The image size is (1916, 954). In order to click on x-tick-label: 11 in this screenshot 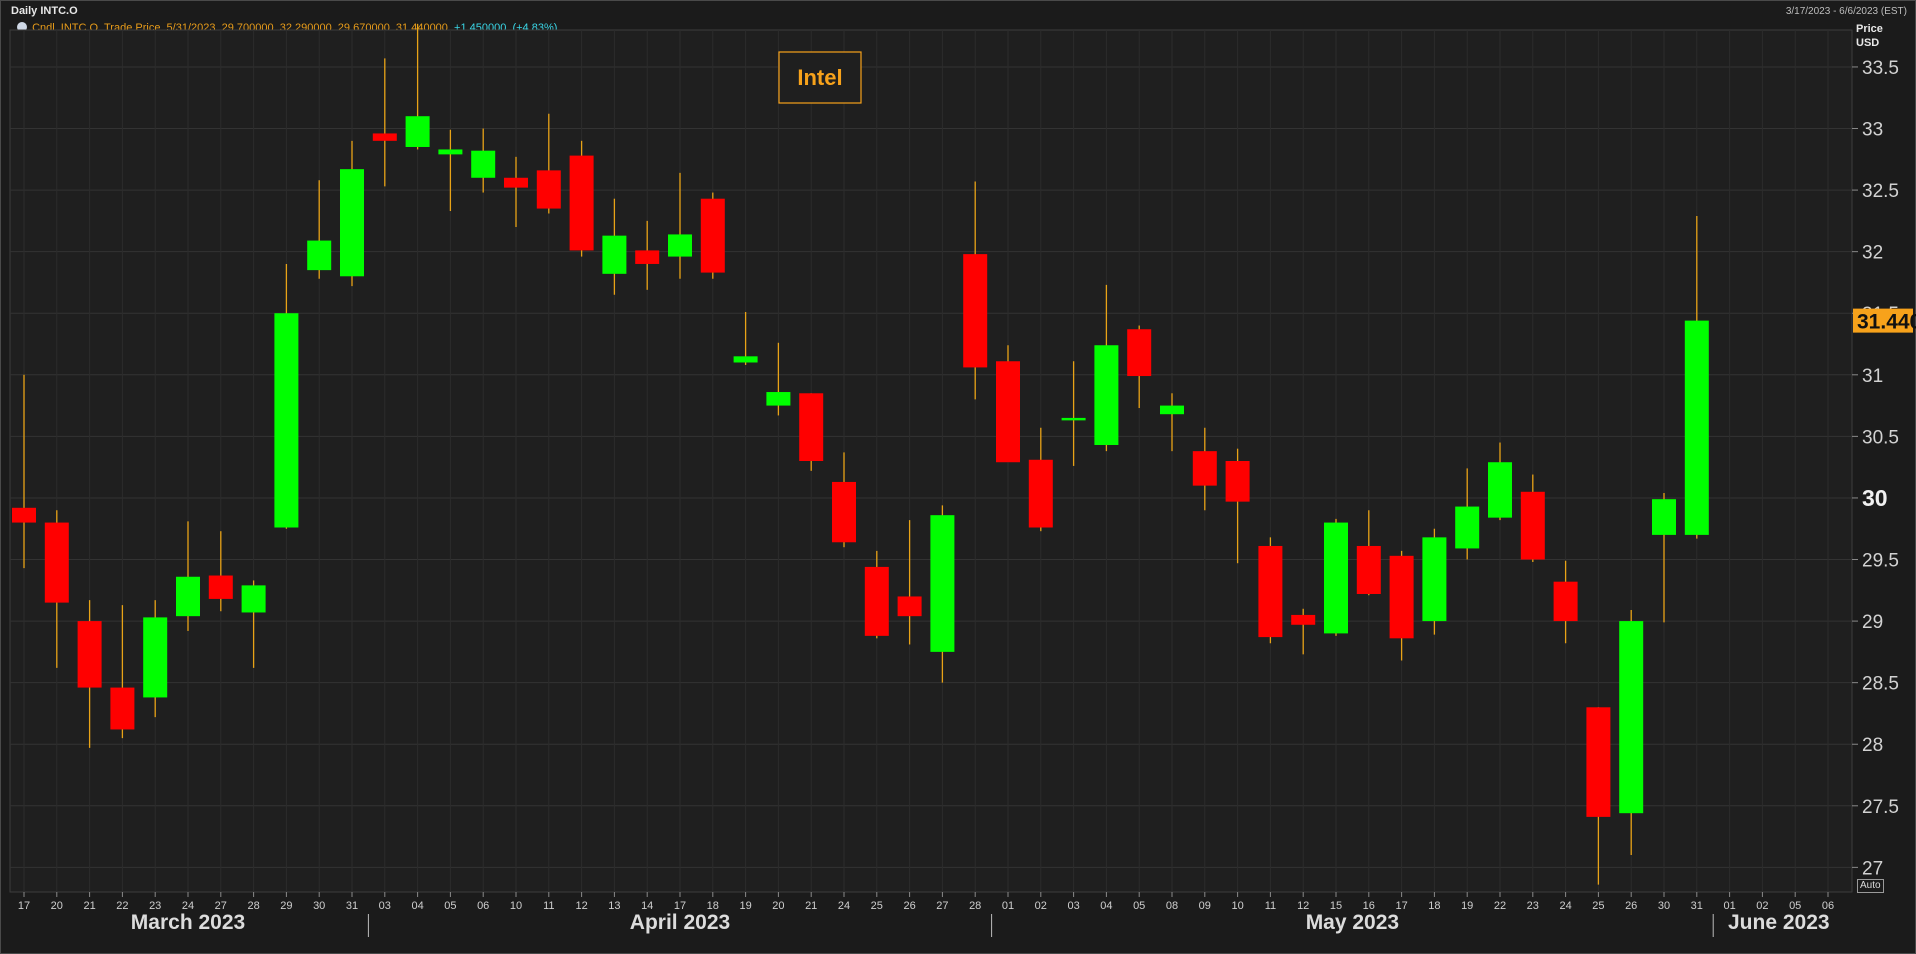, I will do `click(548, 906)`.